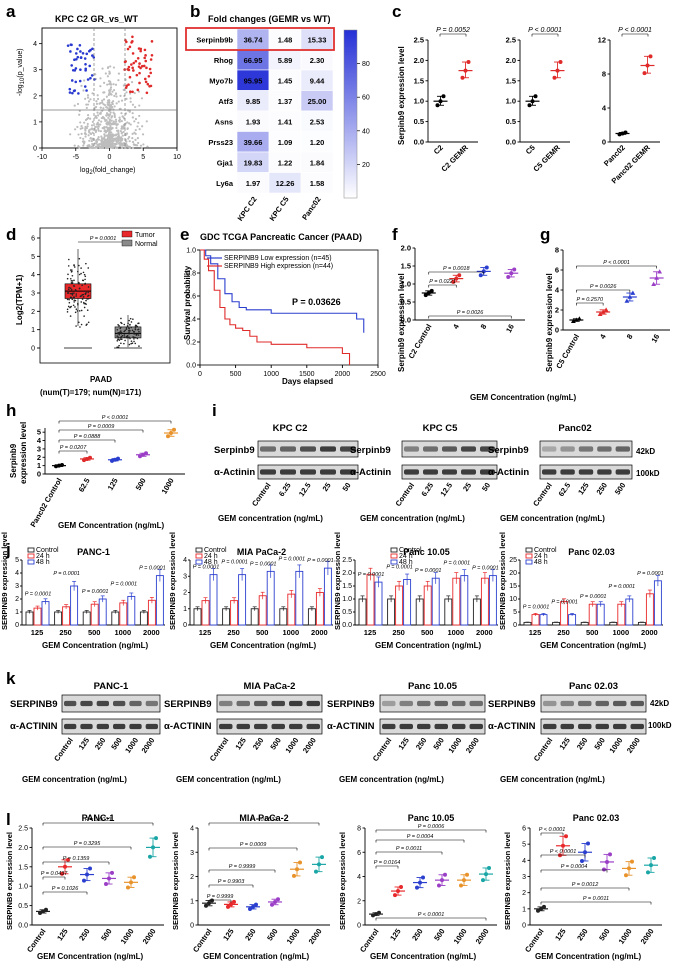 This screenshot has height=965, width=685. I want to click on y-tick-label: 2.5, so click(23, 829).